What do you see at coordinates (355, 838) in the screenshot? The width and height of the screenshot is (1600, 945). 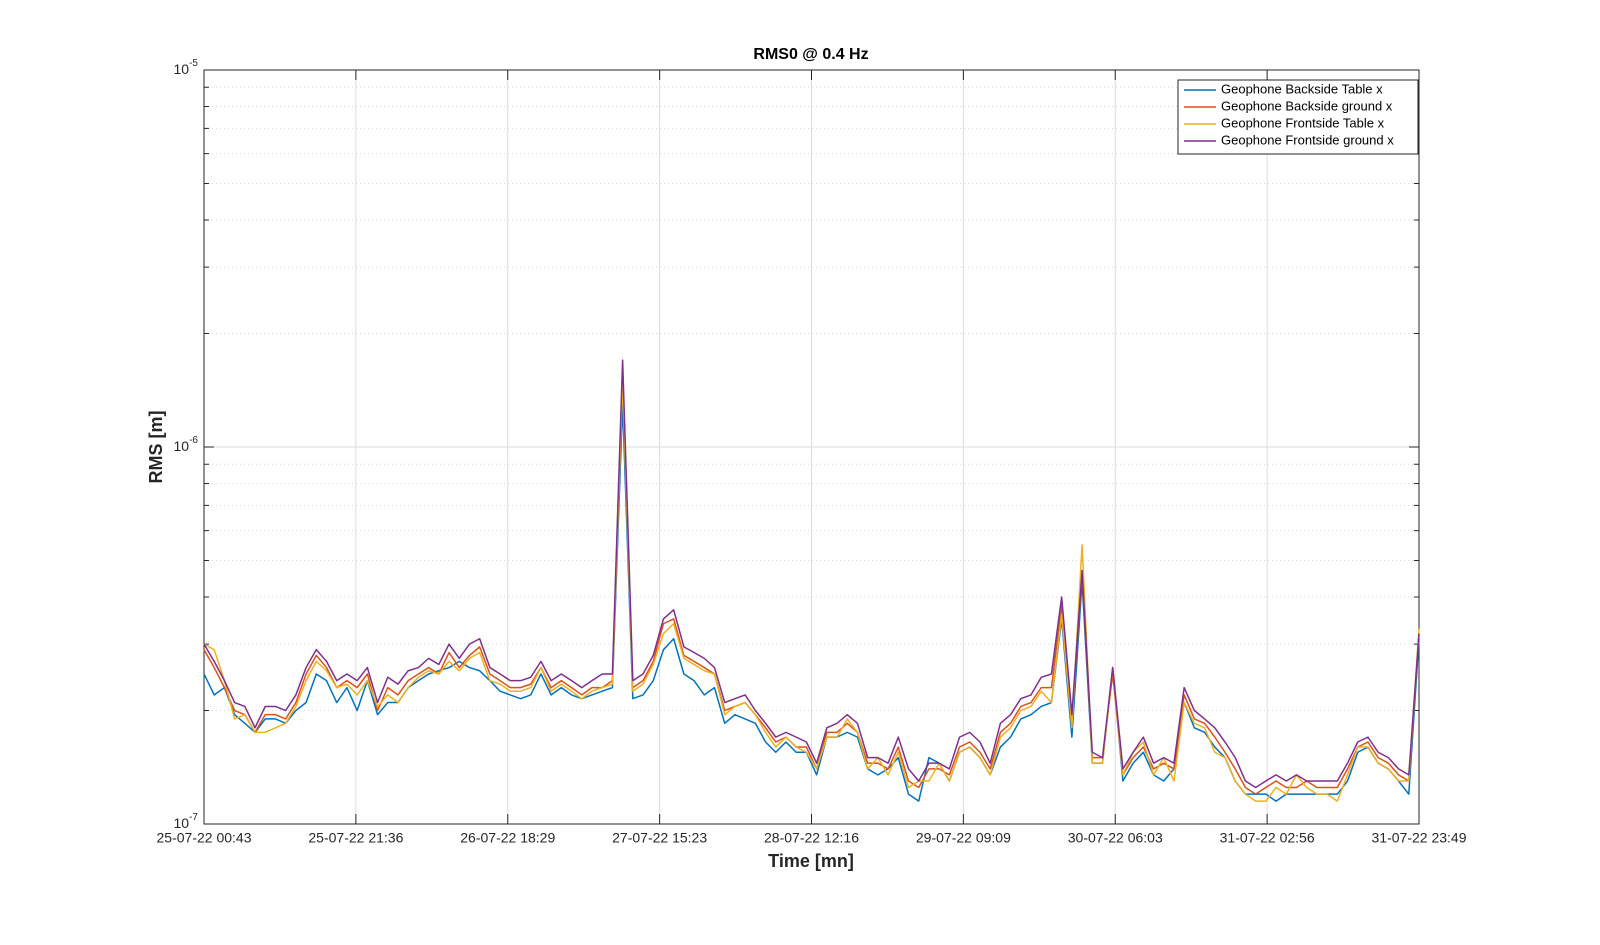 I see `x-tick-label: 25-07-22 21:36` at bounding box center [355, 838].